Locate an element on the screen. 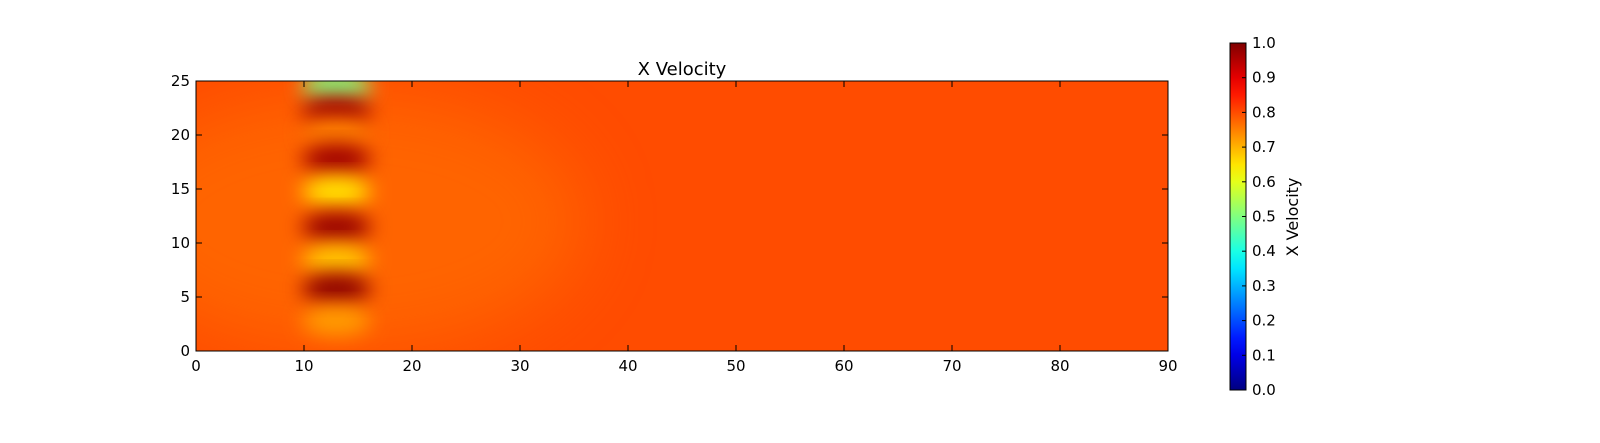  x-tick-label: 0 is located at coordinates (196, 366).